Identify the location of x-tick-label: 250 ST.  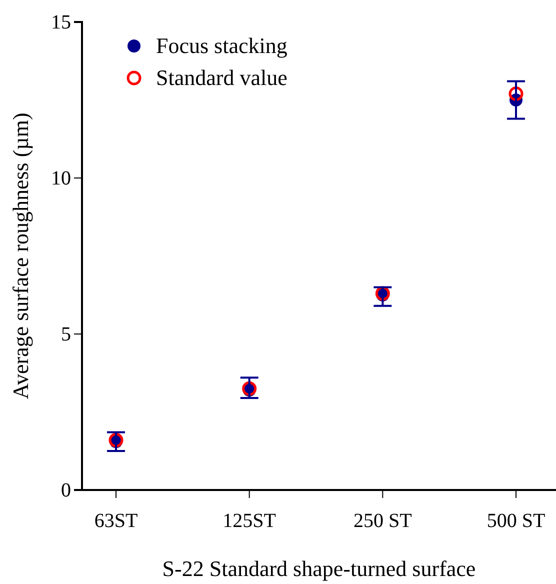
(382, 521).